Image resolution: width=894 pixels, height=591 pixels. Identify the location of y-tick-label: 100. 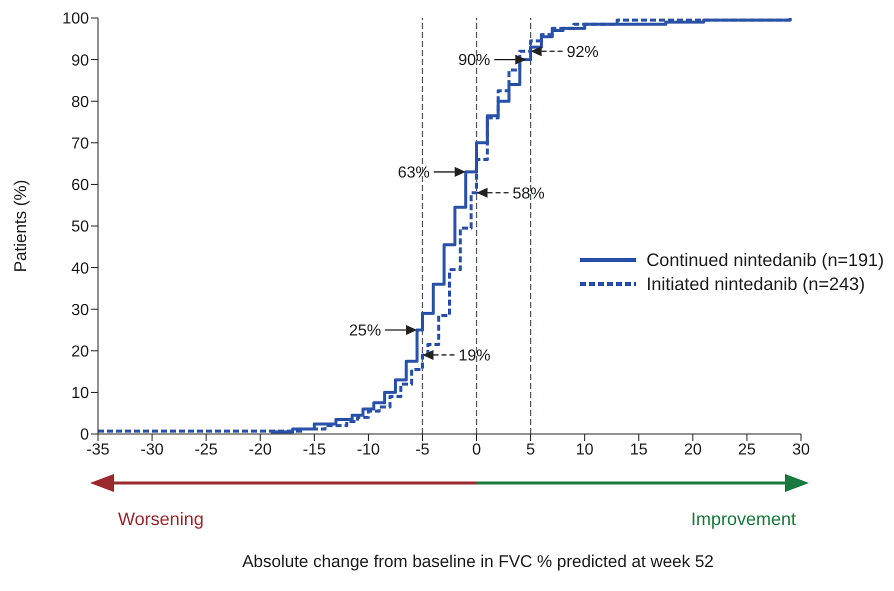
(76, 19).